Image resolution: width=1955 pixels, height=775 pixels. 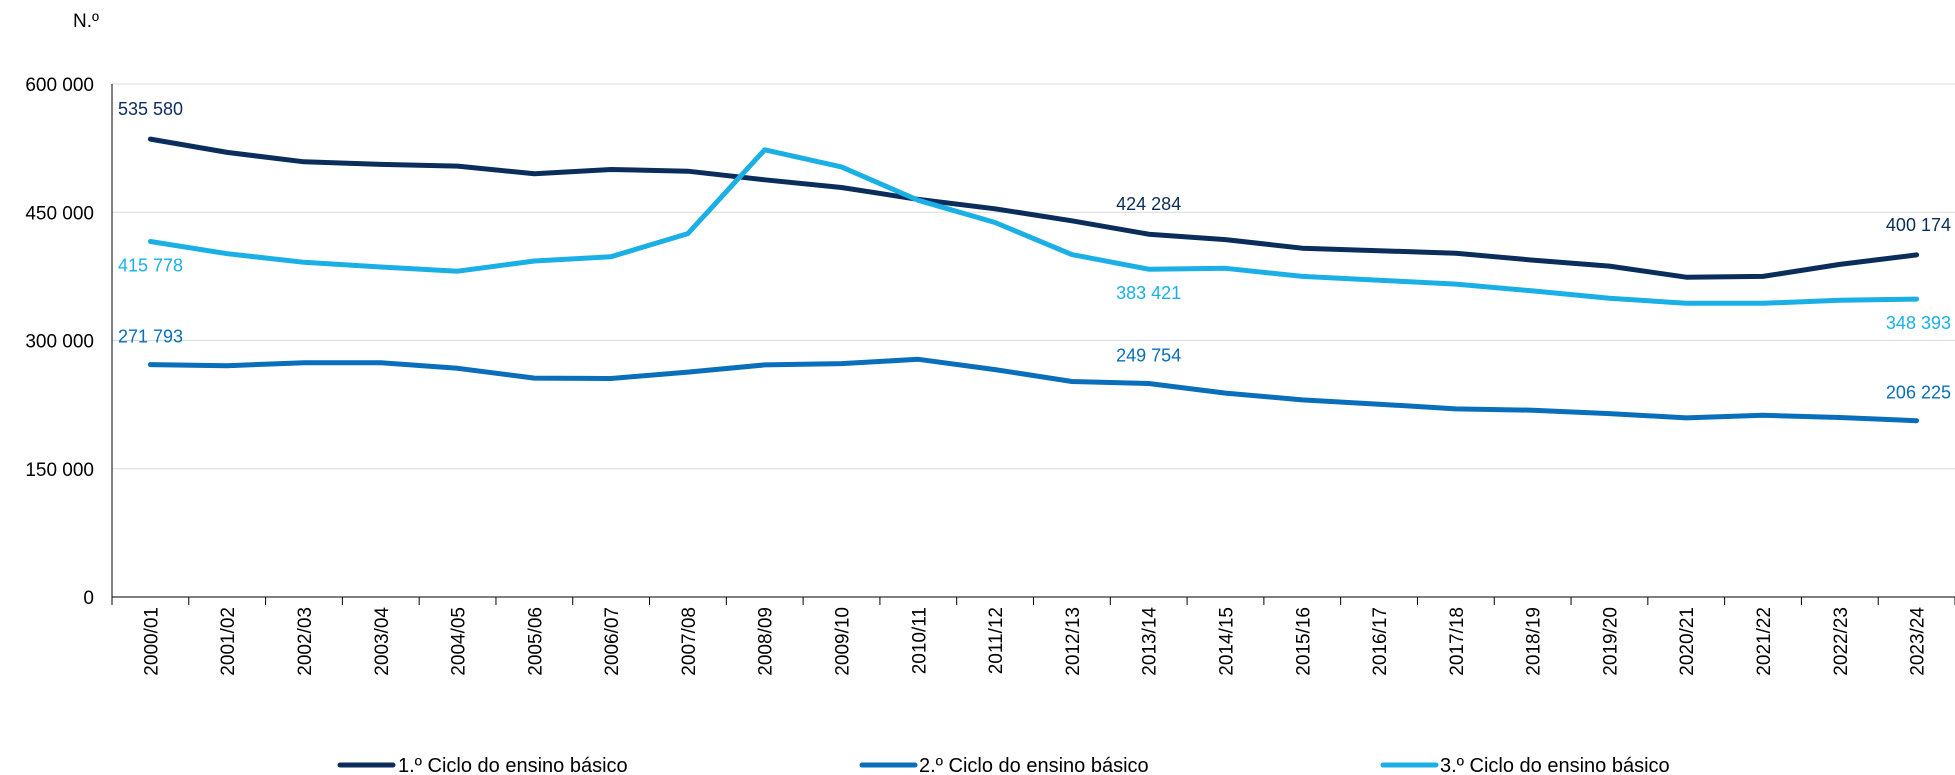 What do you see at coordinates (1150, 641) in the screenshot?
I see `x-tick-label: 2013/14` at bounding box center [1150, 641].